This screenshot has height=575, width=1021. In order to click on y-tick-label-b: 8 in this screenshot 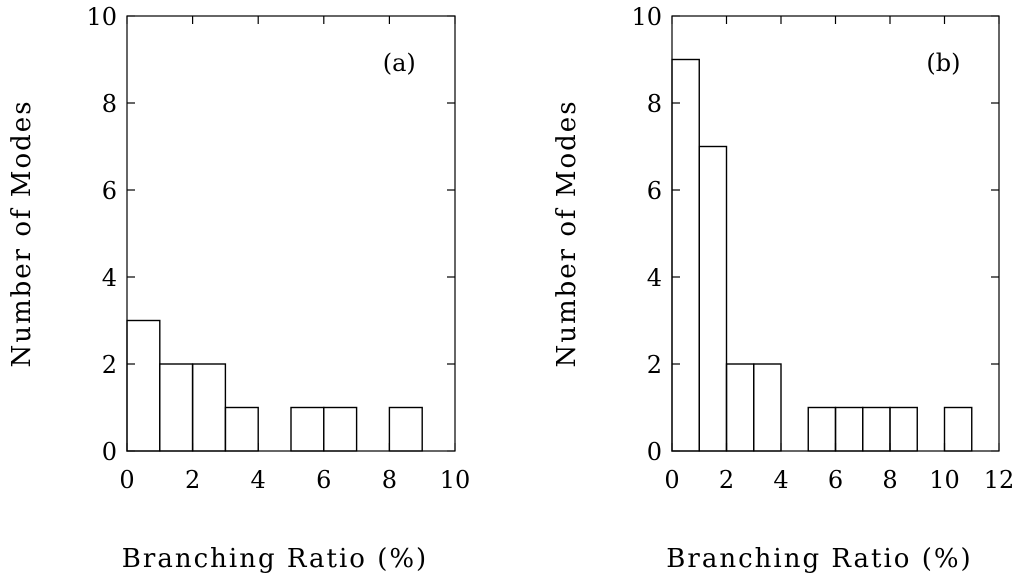, I will do `click(654, 104)`.